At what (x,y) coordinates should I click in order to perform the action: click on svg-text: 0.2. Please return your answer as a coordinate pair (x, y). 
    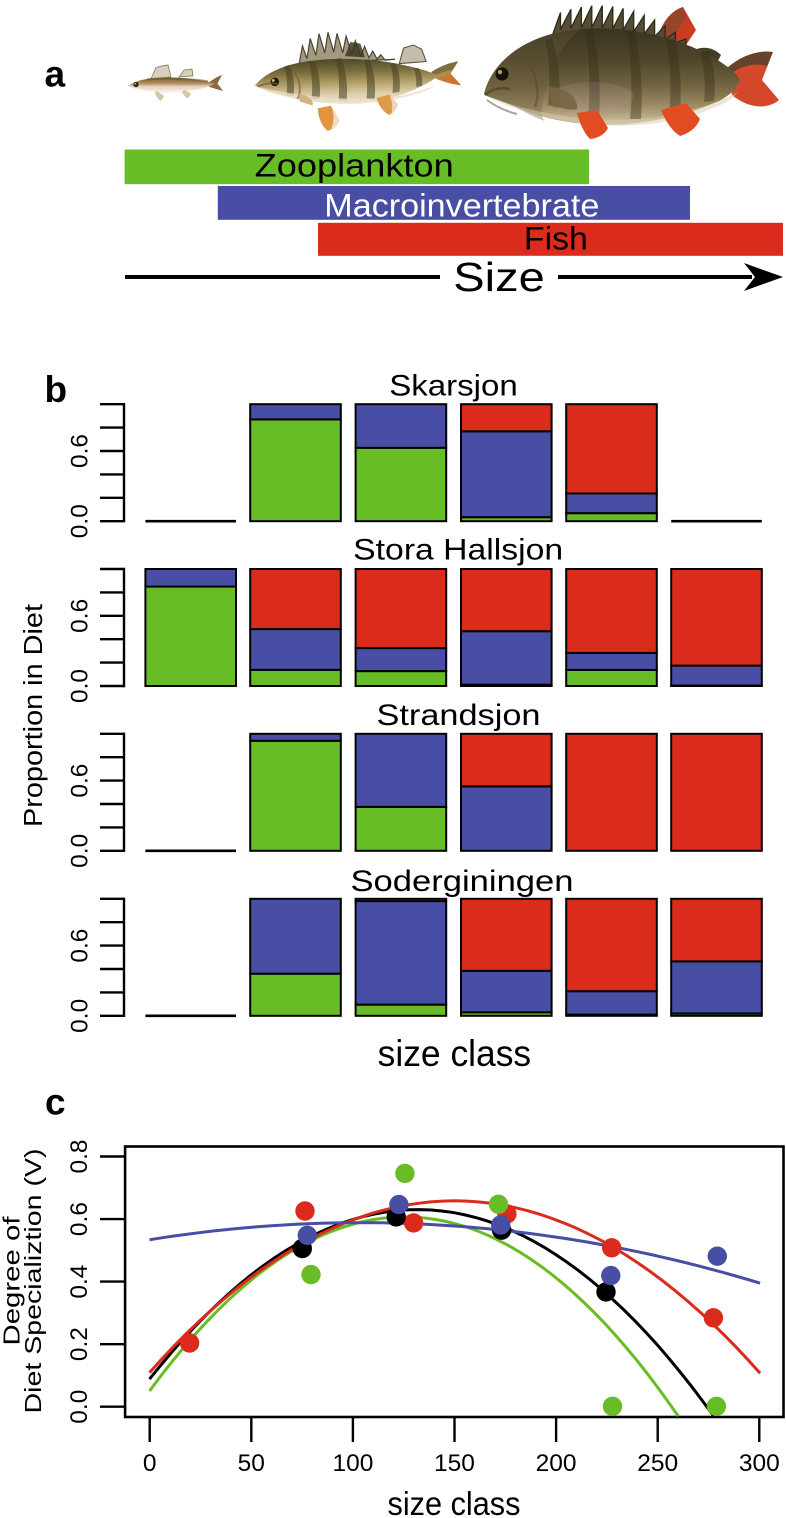
    Looking at the image, I should click on (79, 1344).